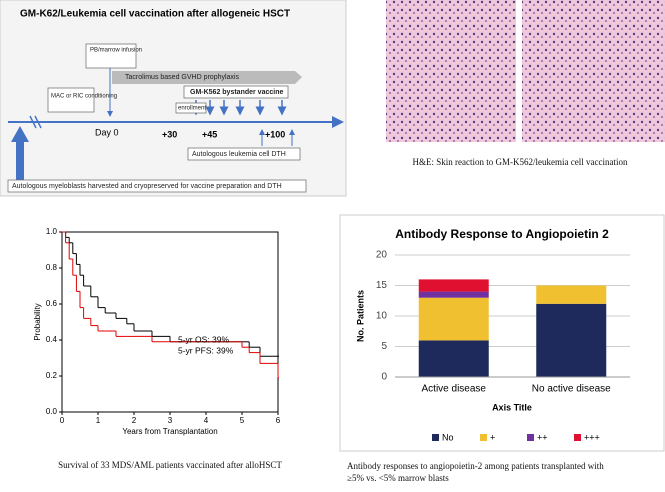 The height and width of the screenshot is (492, 665). Describe the element at coordinates (239, 154) in the screenshot. I see `label: Autologous leukemia cell DTH` at that location.